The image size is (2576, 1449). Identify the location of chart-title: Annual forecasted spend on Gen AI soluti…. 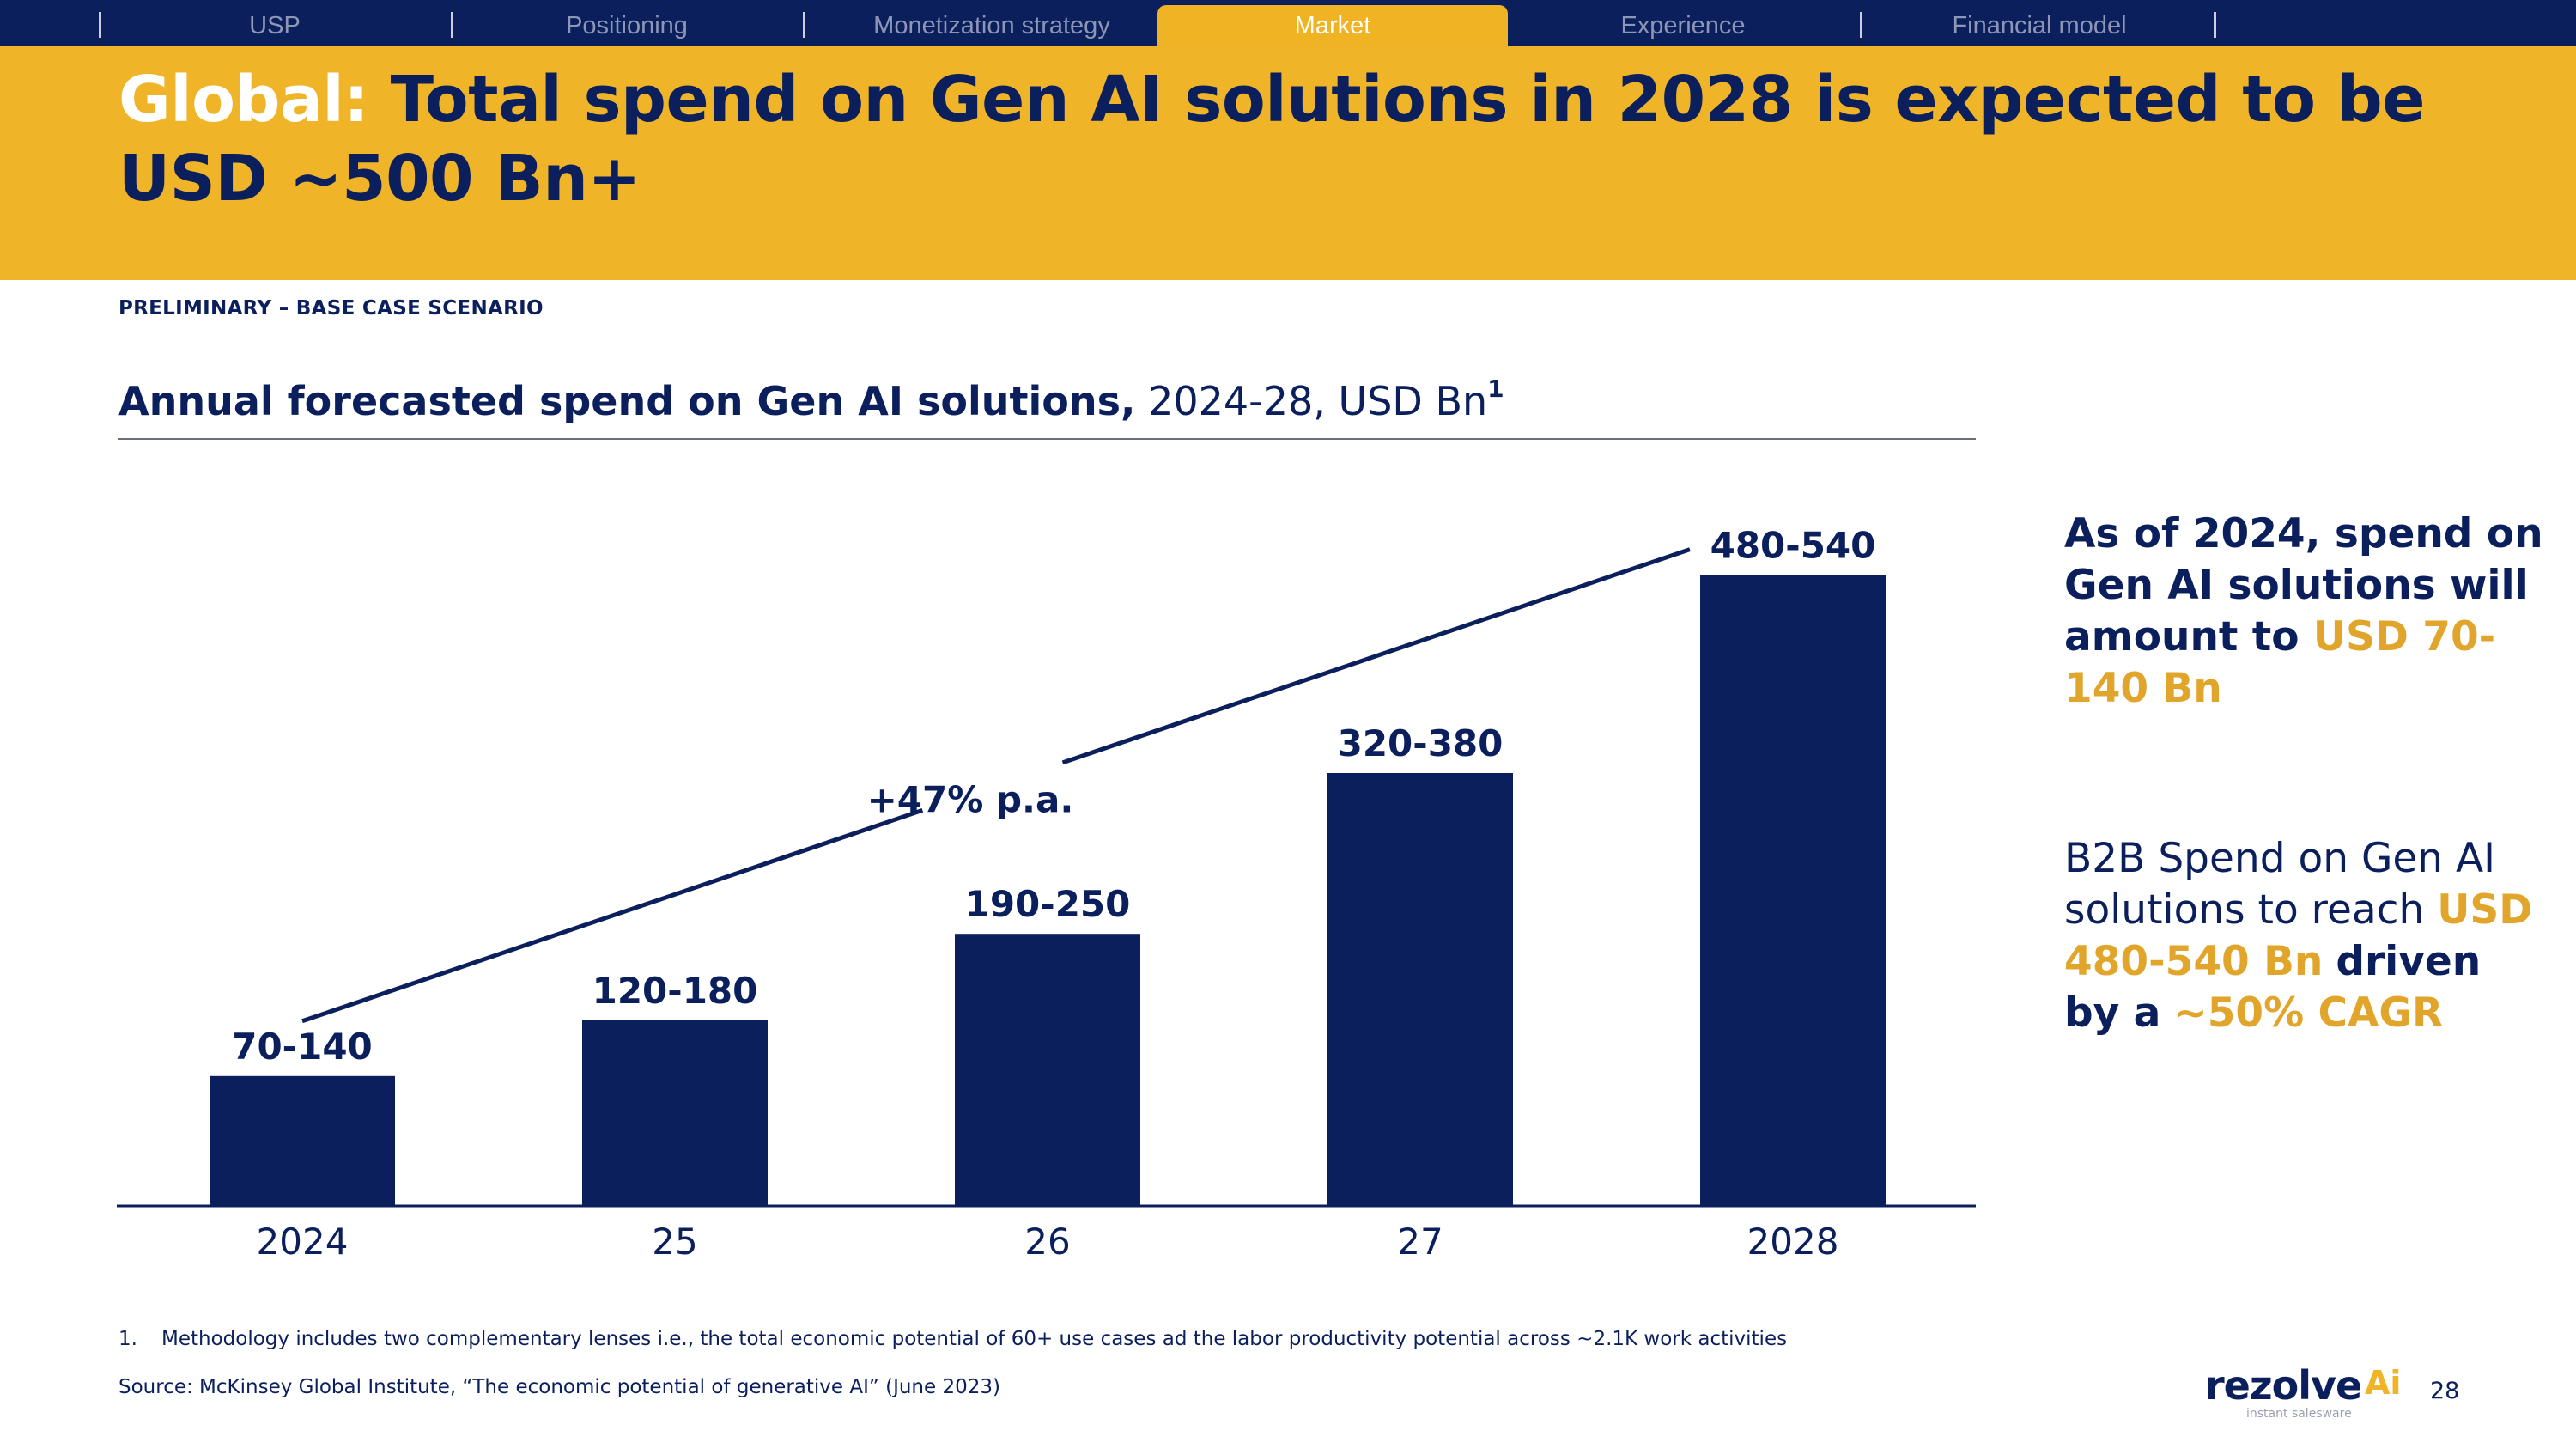
(811, 399).